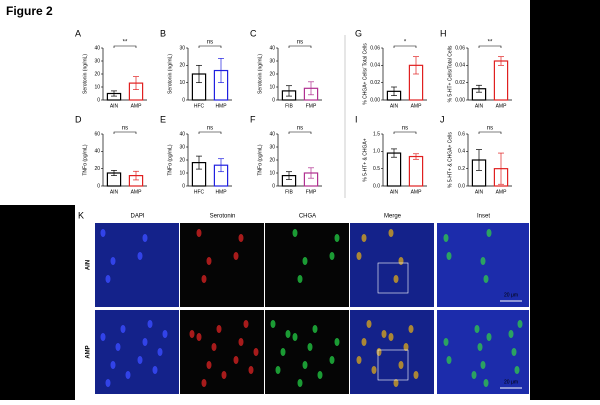  What do you see at coordinates (85, 74) in the screenshot?
I see `y-axis-label: Serotonin (ng/mL)` at bounding box center [85, 74].